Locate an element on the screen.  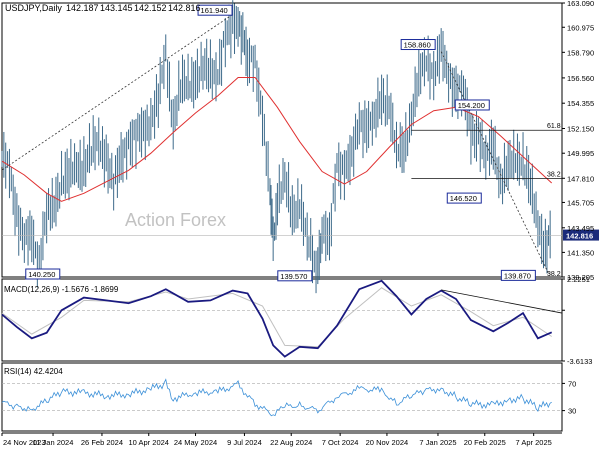
time-axis-tick-label: 24 Nov 2023 is located at coordinates (24, 442).